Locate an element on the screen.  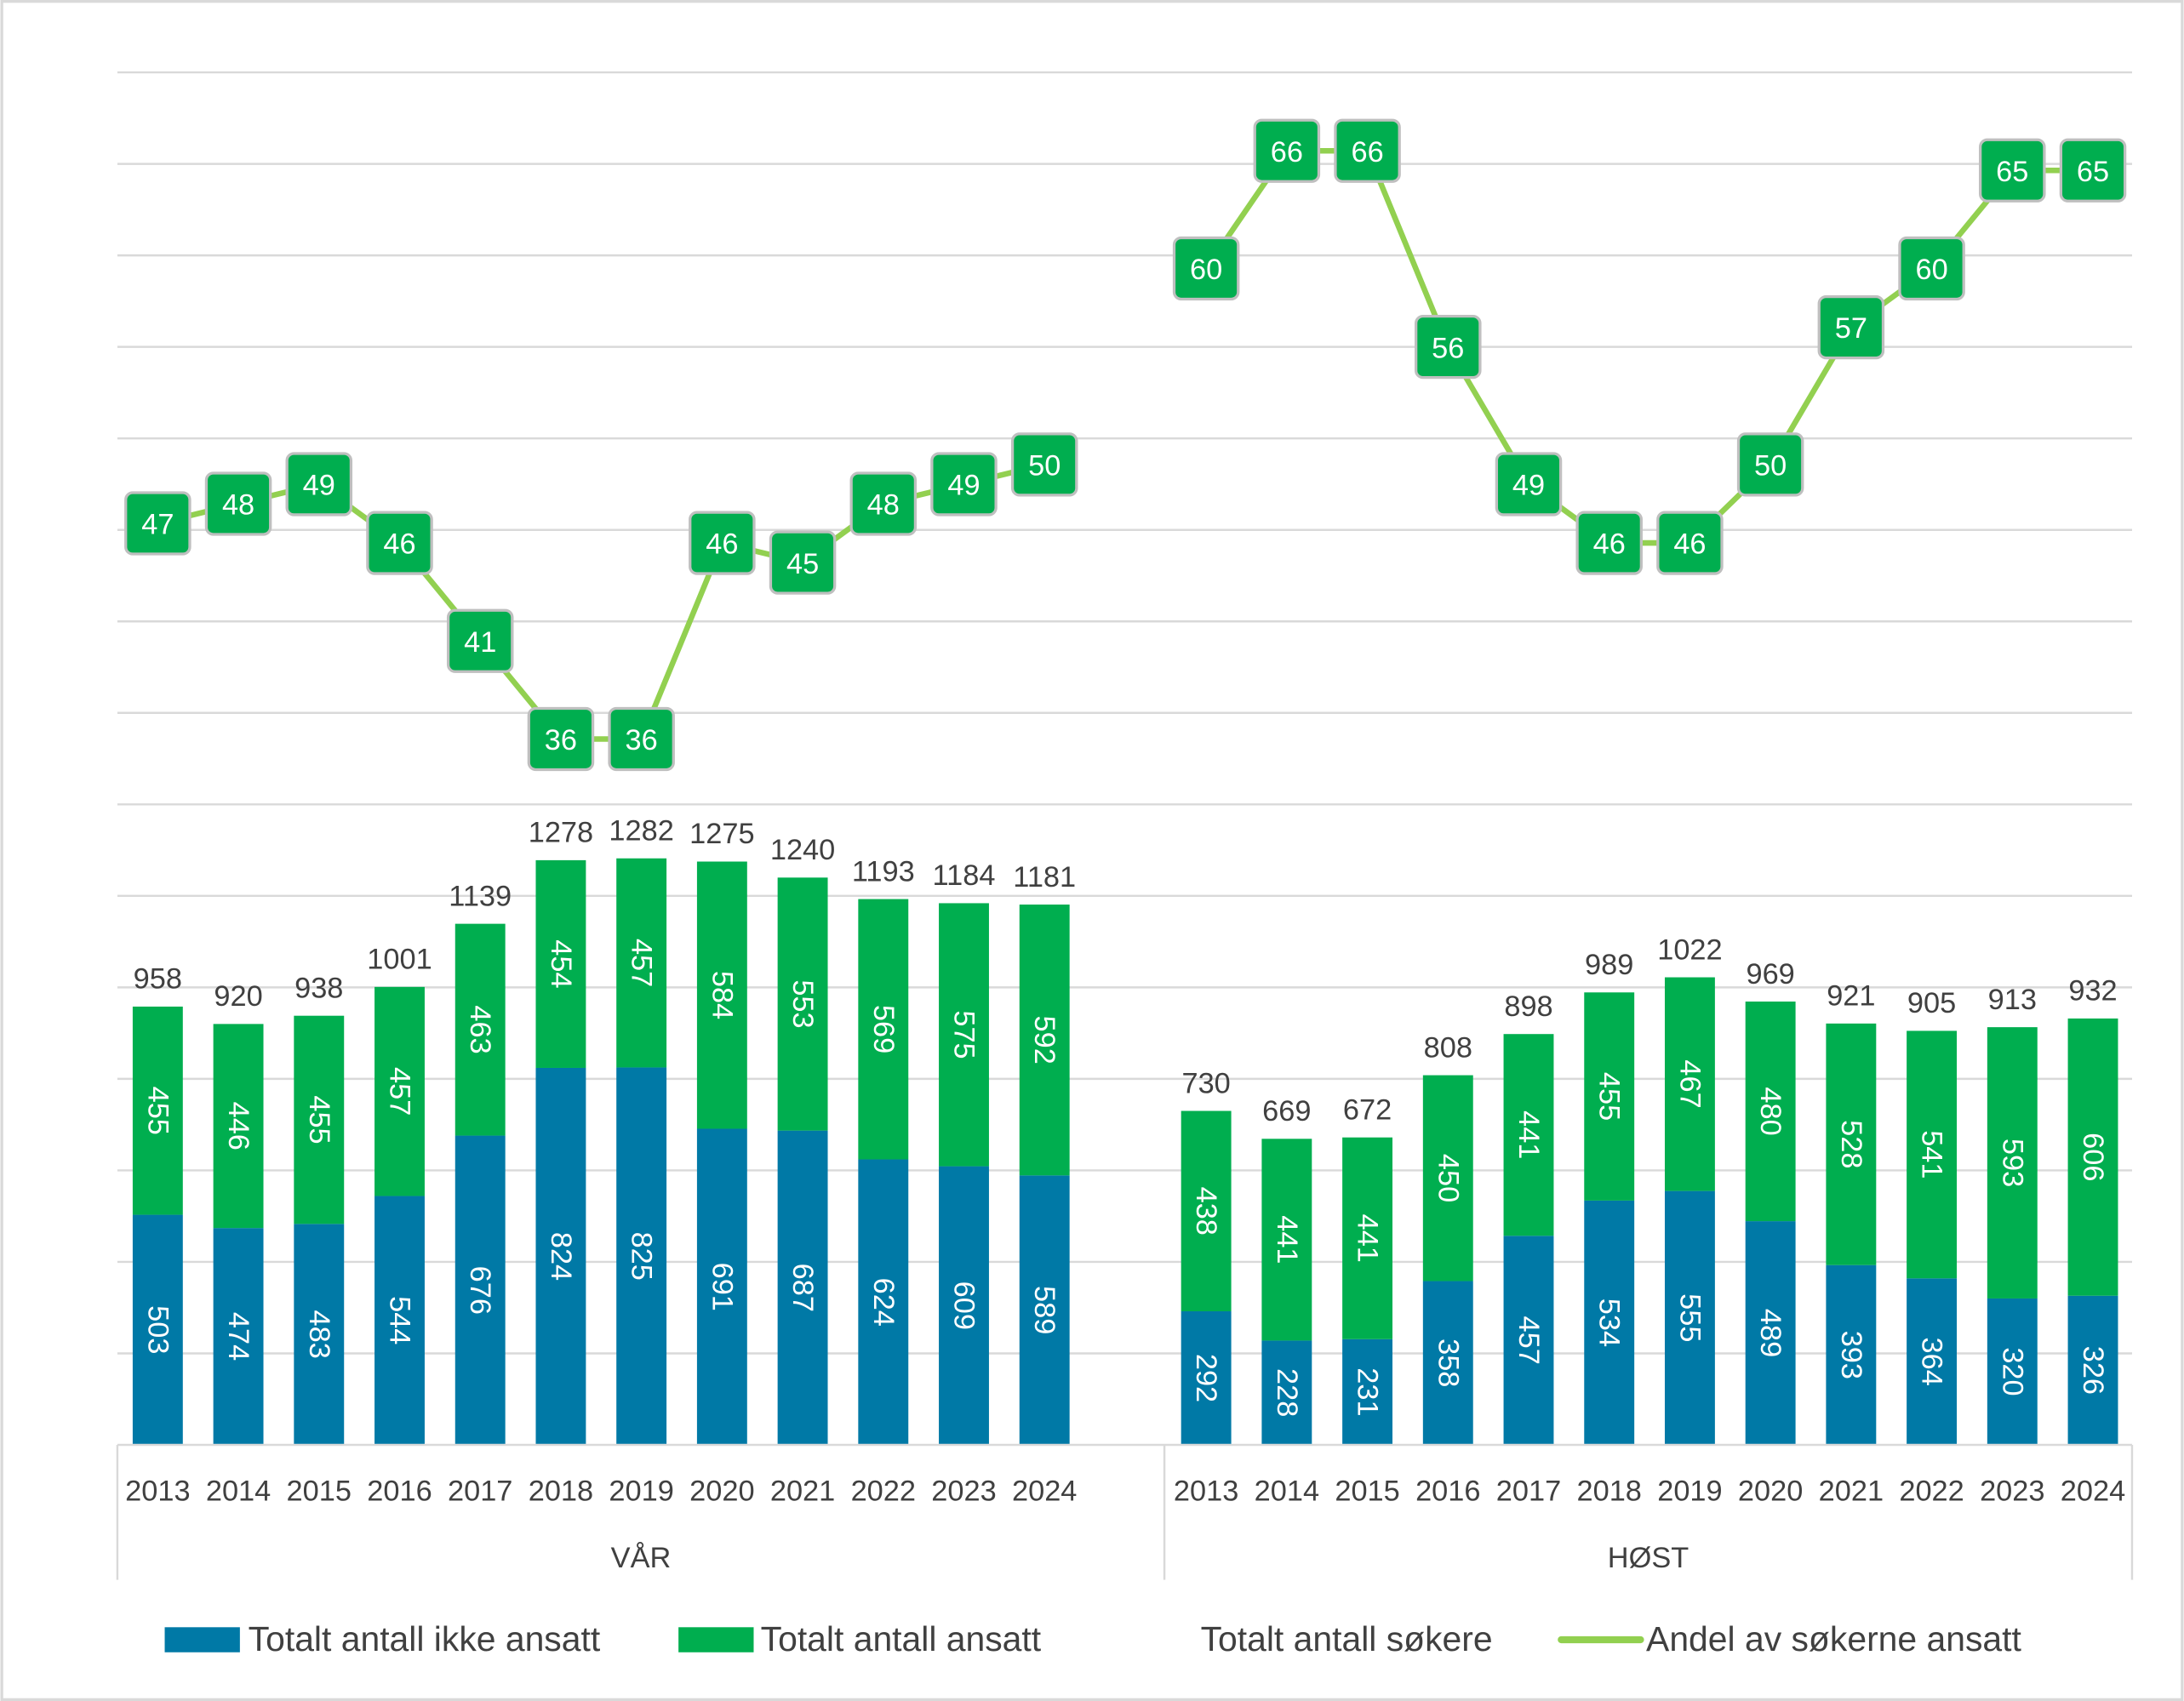
data-label-ansatt: 575 is located at coordinates (964, 1034).